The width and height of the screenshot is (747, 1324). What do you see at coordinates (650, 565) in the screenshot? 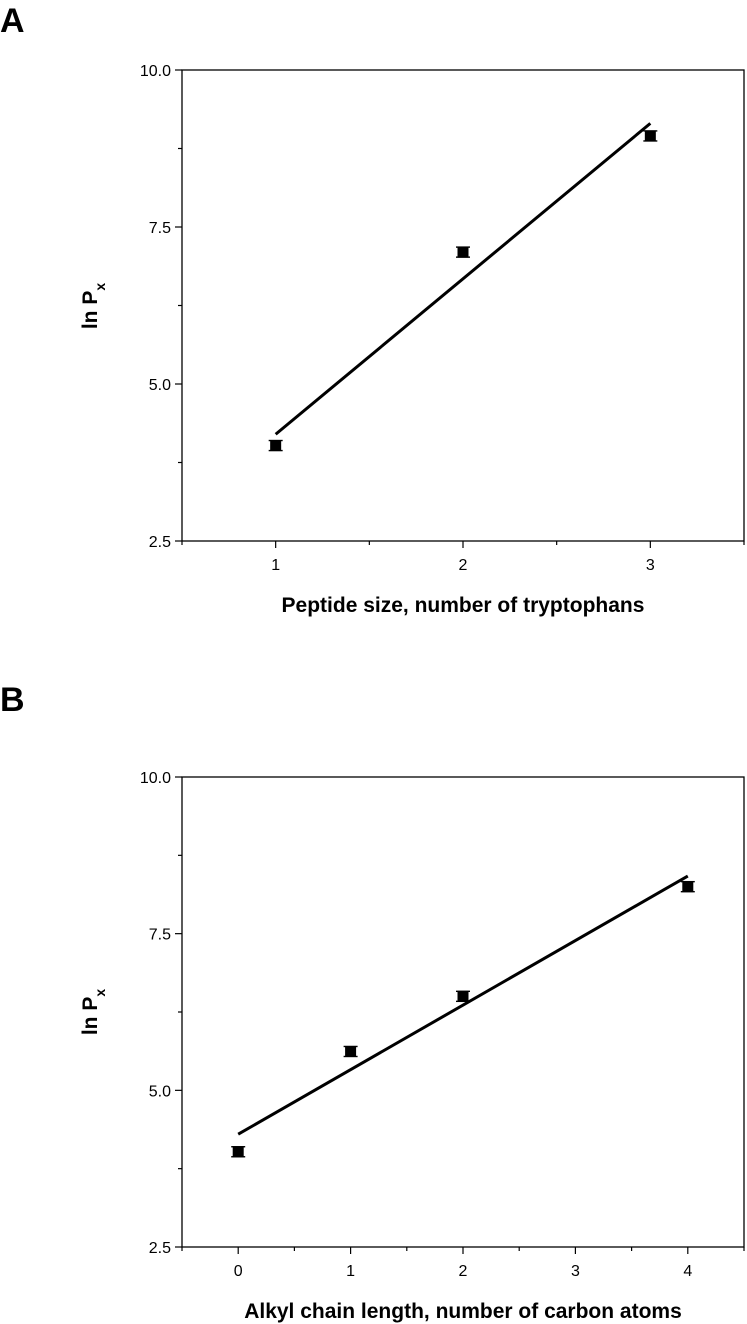
I see `x-tick-label-a: 3` at bounding box center [650, 565].